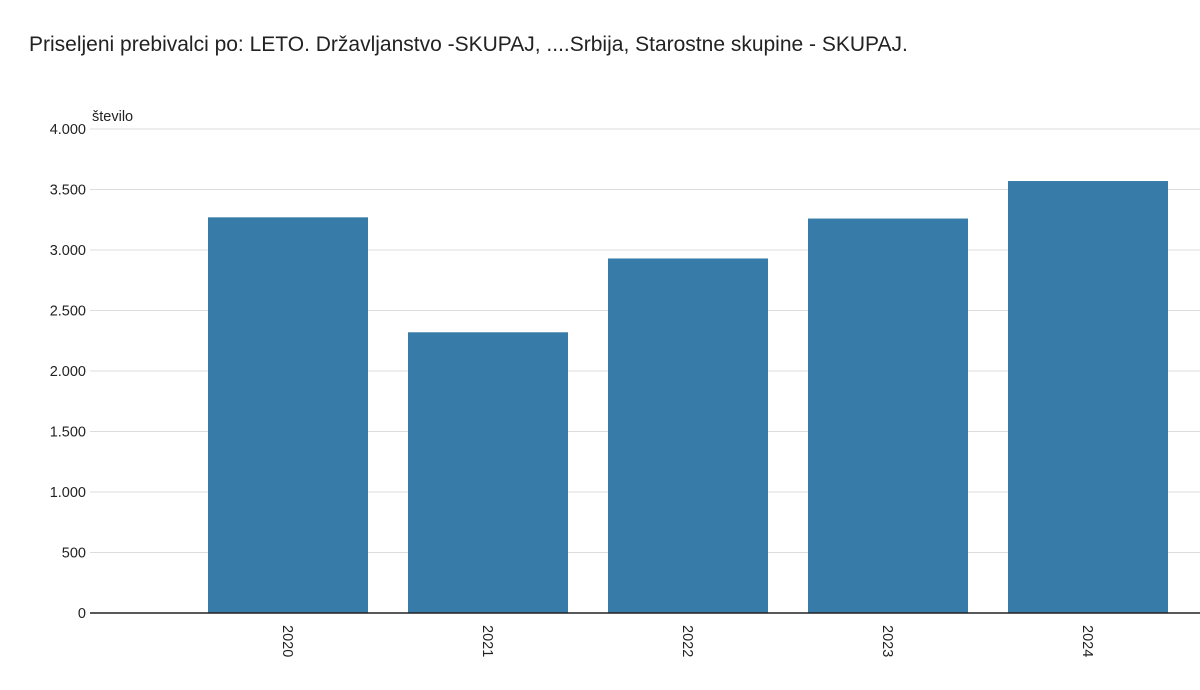  What do you see at coordinates (288, 415) in the screenshot?
I see `bar-2020` at bounding box center [288, 415].